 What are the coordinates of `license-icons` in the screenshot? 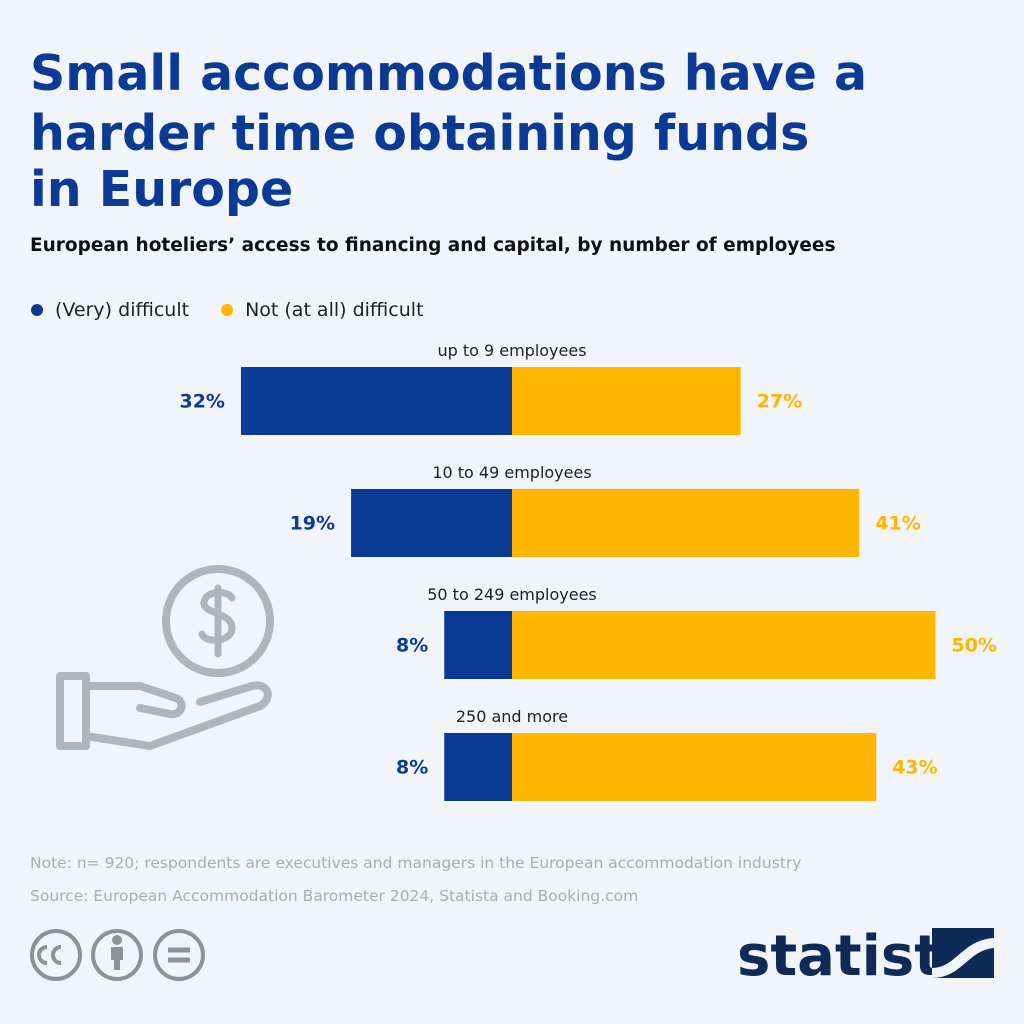 It's located at (117, 955).